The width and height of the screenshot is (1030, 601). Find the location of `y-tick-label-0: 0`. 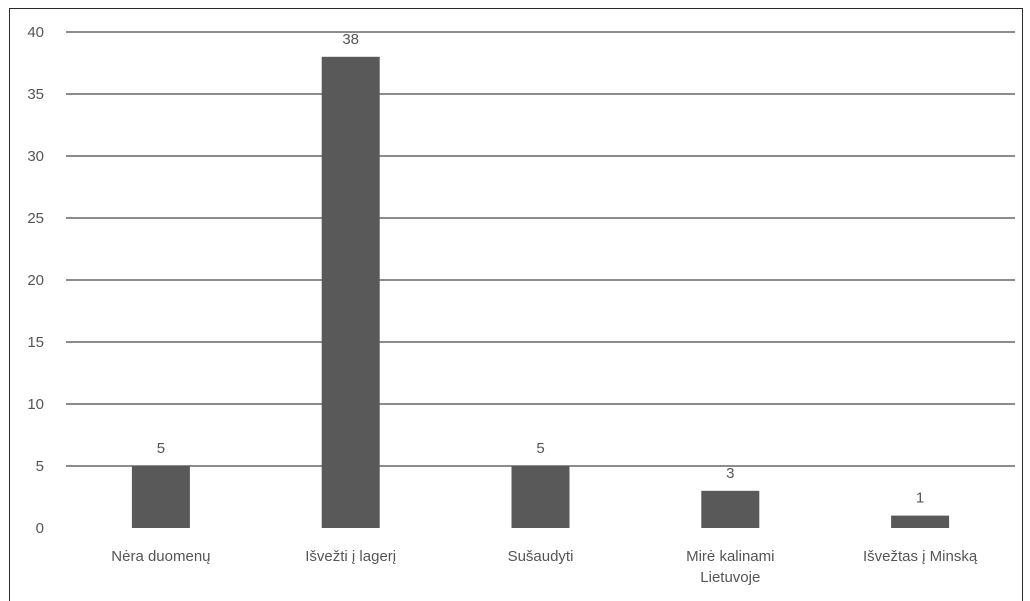

y-tick-label-0: 0 is located at coordinates (40, 528).